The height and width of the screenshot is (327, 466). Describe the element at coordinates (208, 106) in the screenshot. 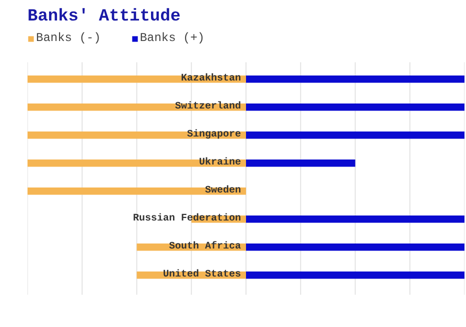

I see `y-tick-label: Switzerland` at that location.